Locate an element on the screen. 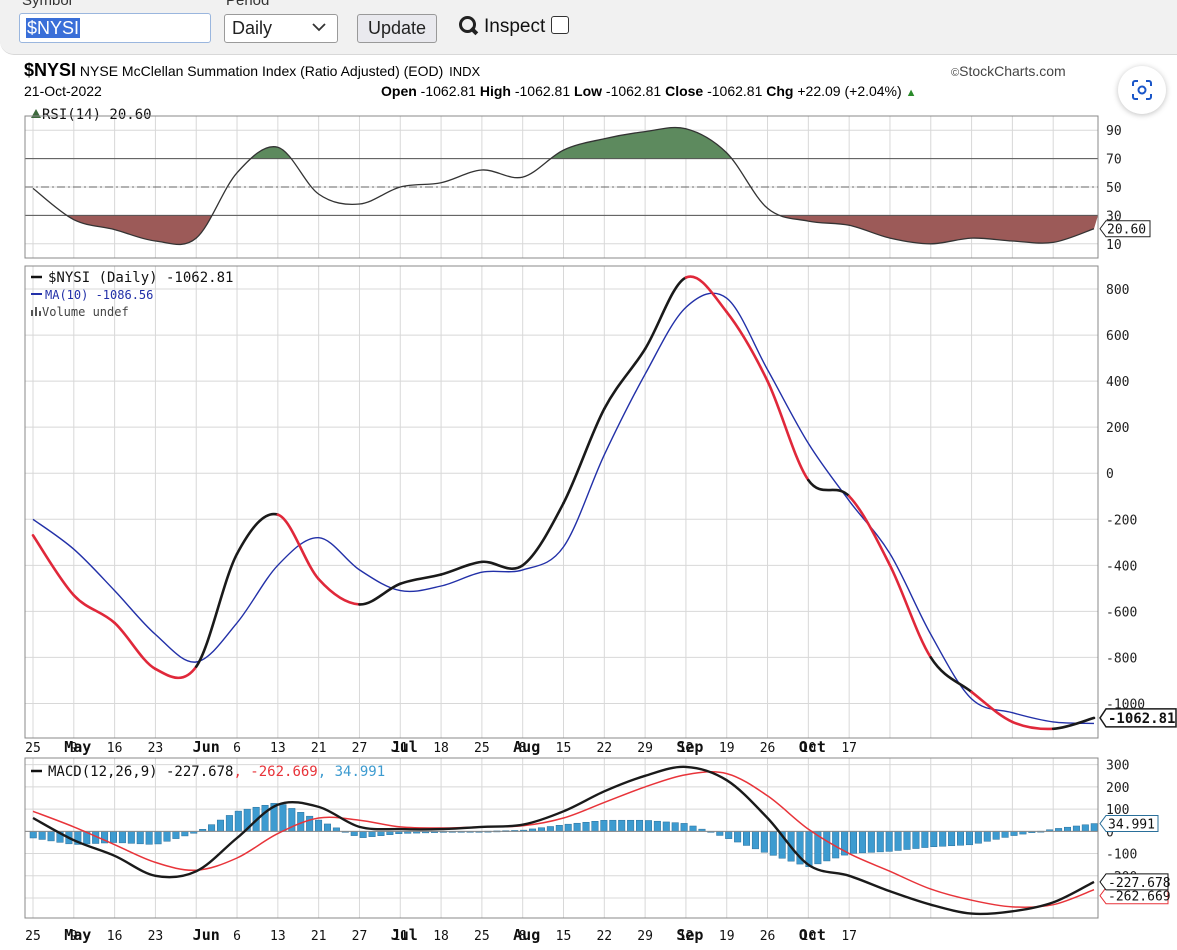  up-arrow-icon: ▲ is located at coordinates (911, 93).